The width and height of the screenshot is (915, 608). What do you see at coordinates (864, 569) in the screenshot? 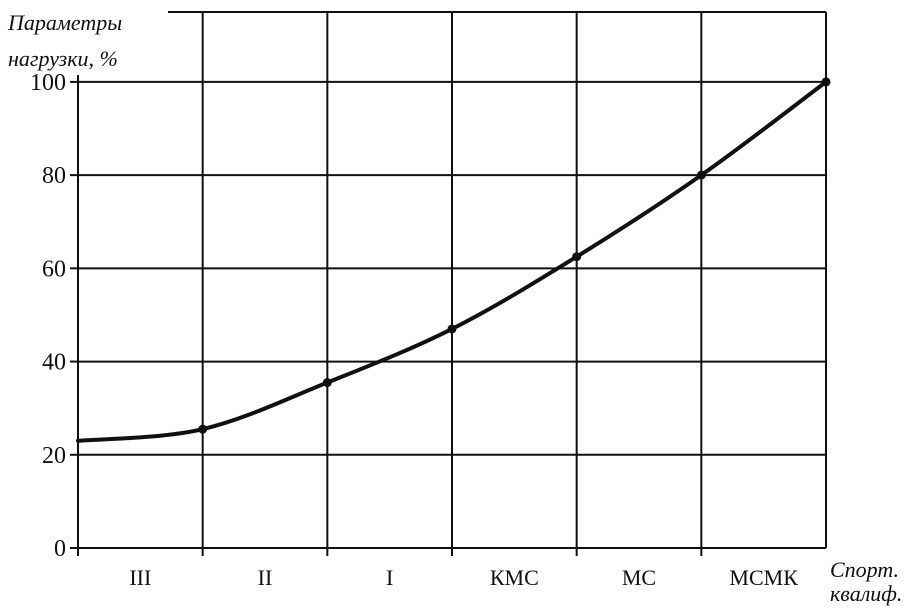
I see `x-axis-title-line1: Спорт.` at bounding box center [864, 569].